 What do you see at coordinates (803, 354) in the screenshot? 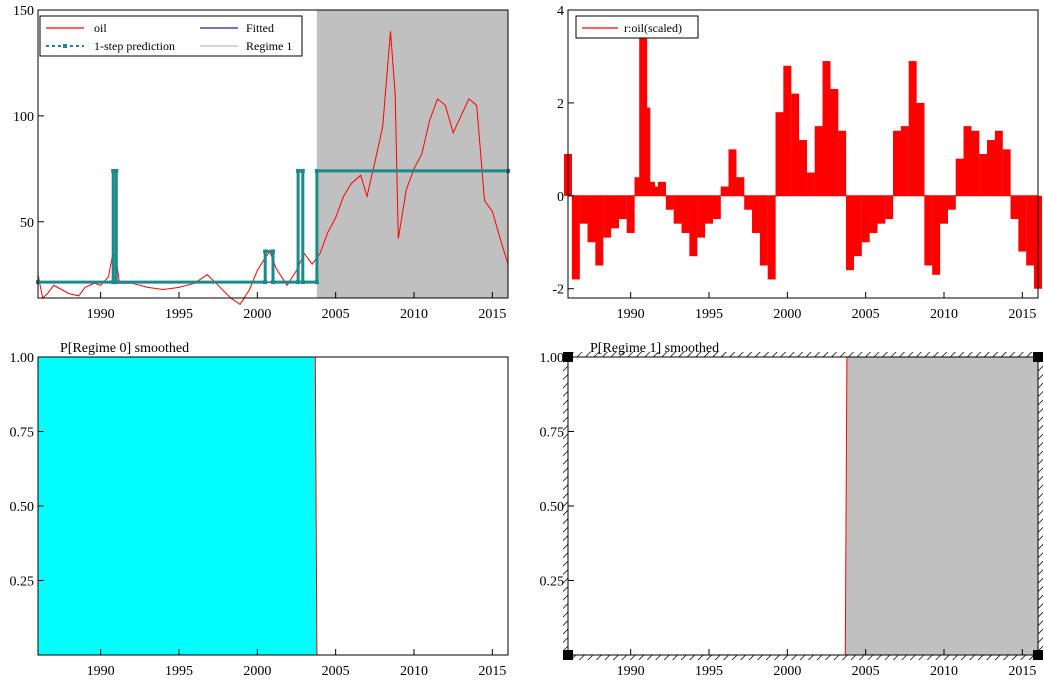
I see `selection-edge-top` at bounding box center [803, 354].